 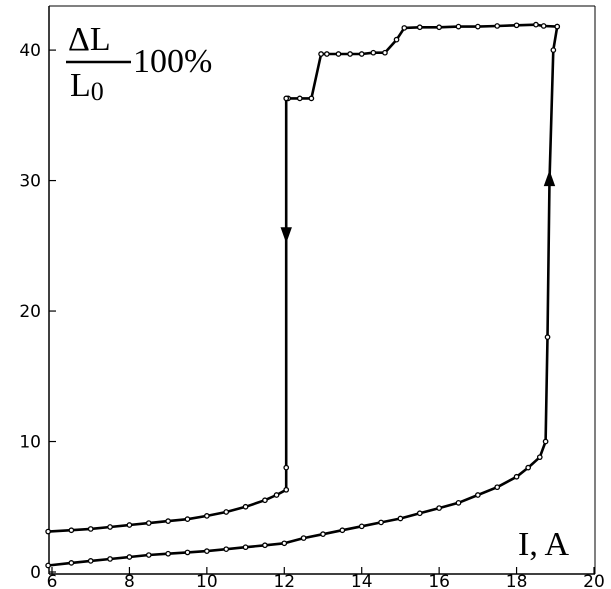 I want to click on x-tick-label: 8, so click(x=129, y=580).